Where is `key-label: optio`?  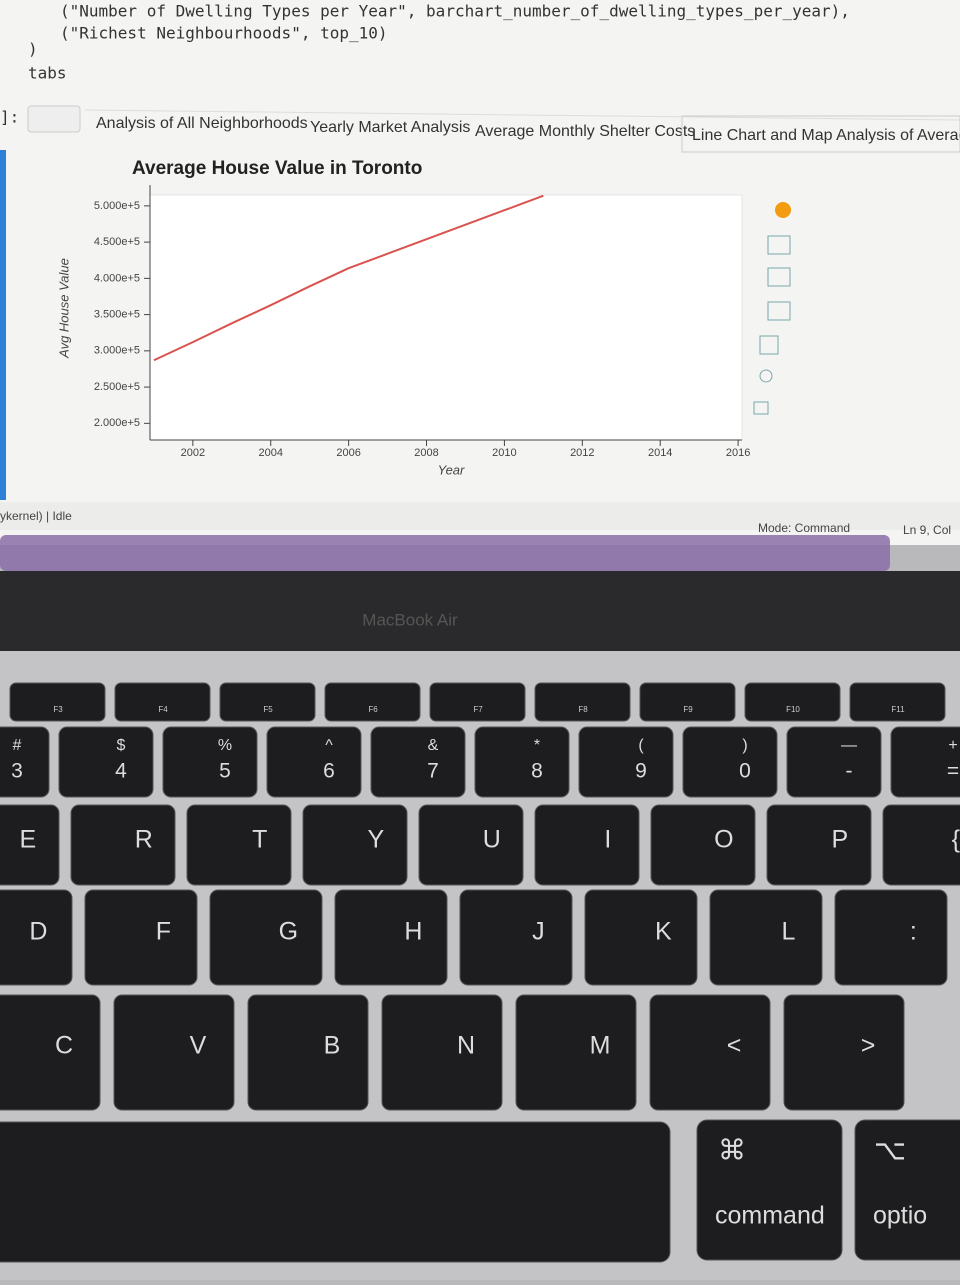
key-label: optio is located at coordinates (900, 1216).